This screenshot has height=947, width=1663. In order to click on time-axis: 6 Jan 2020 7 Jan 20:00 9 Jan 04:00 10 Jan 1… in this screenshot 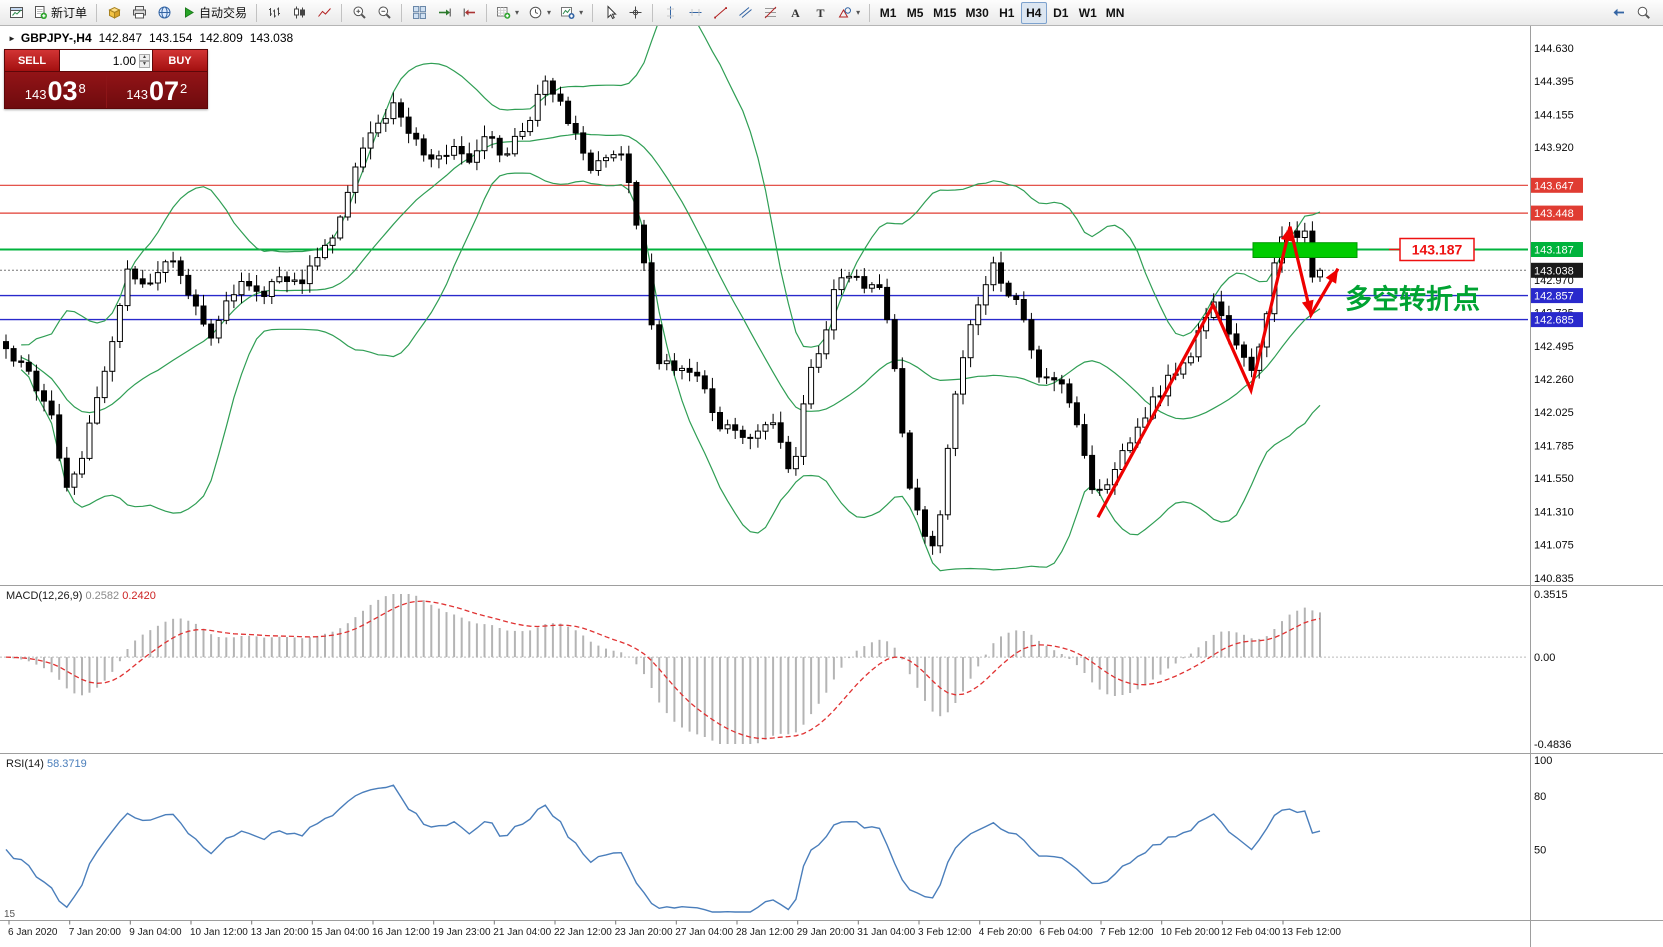, I will do `click(674, 929)`.